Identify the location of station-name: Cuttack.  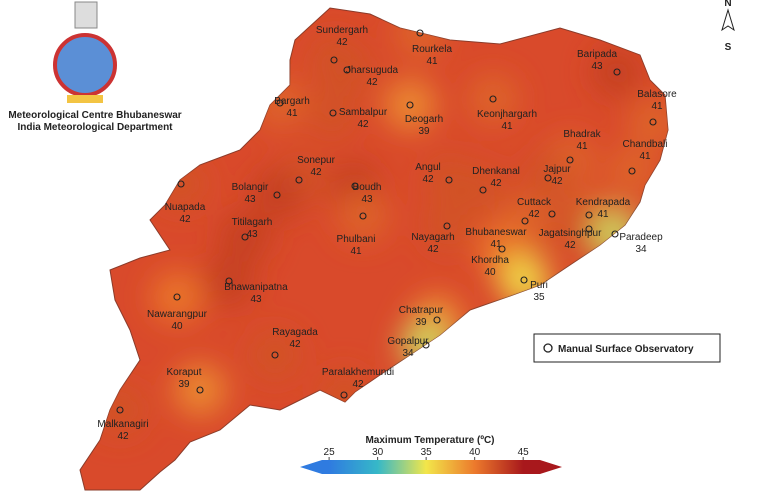
(534, 202).